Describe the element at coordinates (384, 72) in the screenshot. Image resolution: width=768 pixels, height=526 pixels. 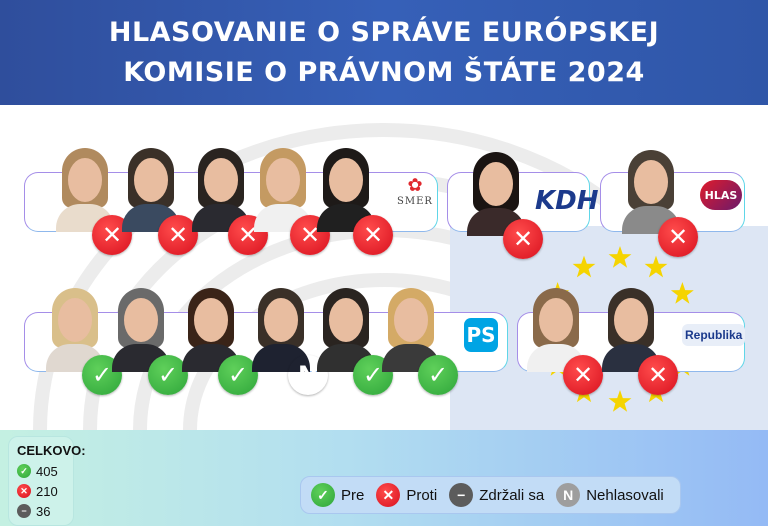
I see `title-line-2: KOMISIE O PRÁVNOM ŠTÁTE 2024` at that location.